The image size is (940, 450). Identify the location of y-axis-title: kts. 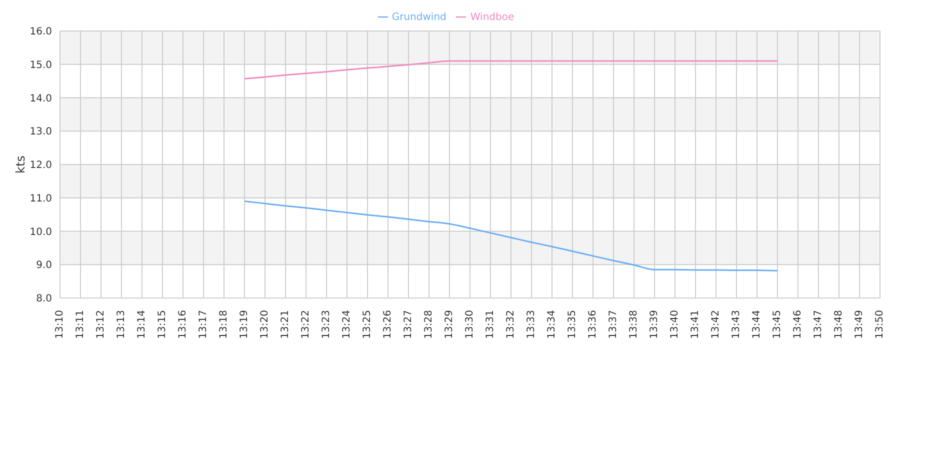
(20, 165).